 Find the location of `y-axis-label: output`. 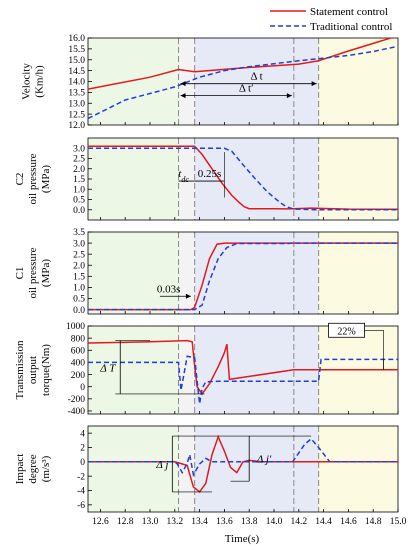

y-axis-label: output is located at coordinates (33, 370).